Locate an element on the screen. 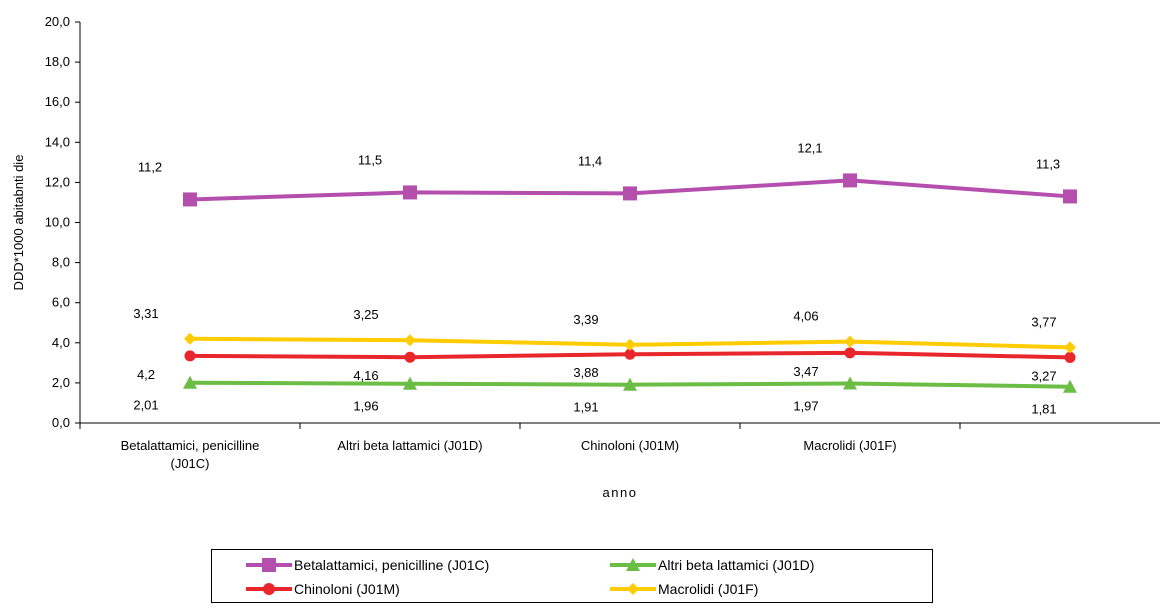 This screenshot has width=1169, height=611. y-tick-label: 10,0 is located at coordinates (57, 222).